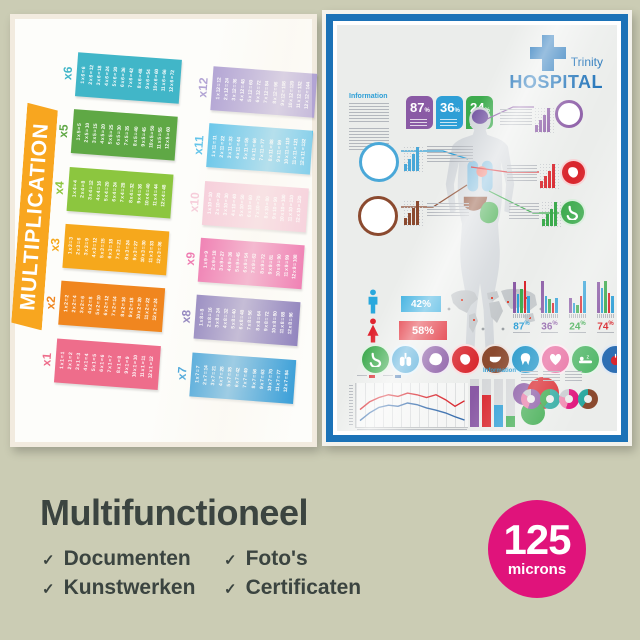  What do you see at coordinates (210, 203) in the screenshot?
I see `table-entry: 1 x 10 = 10` at bounding box center [210, 203].